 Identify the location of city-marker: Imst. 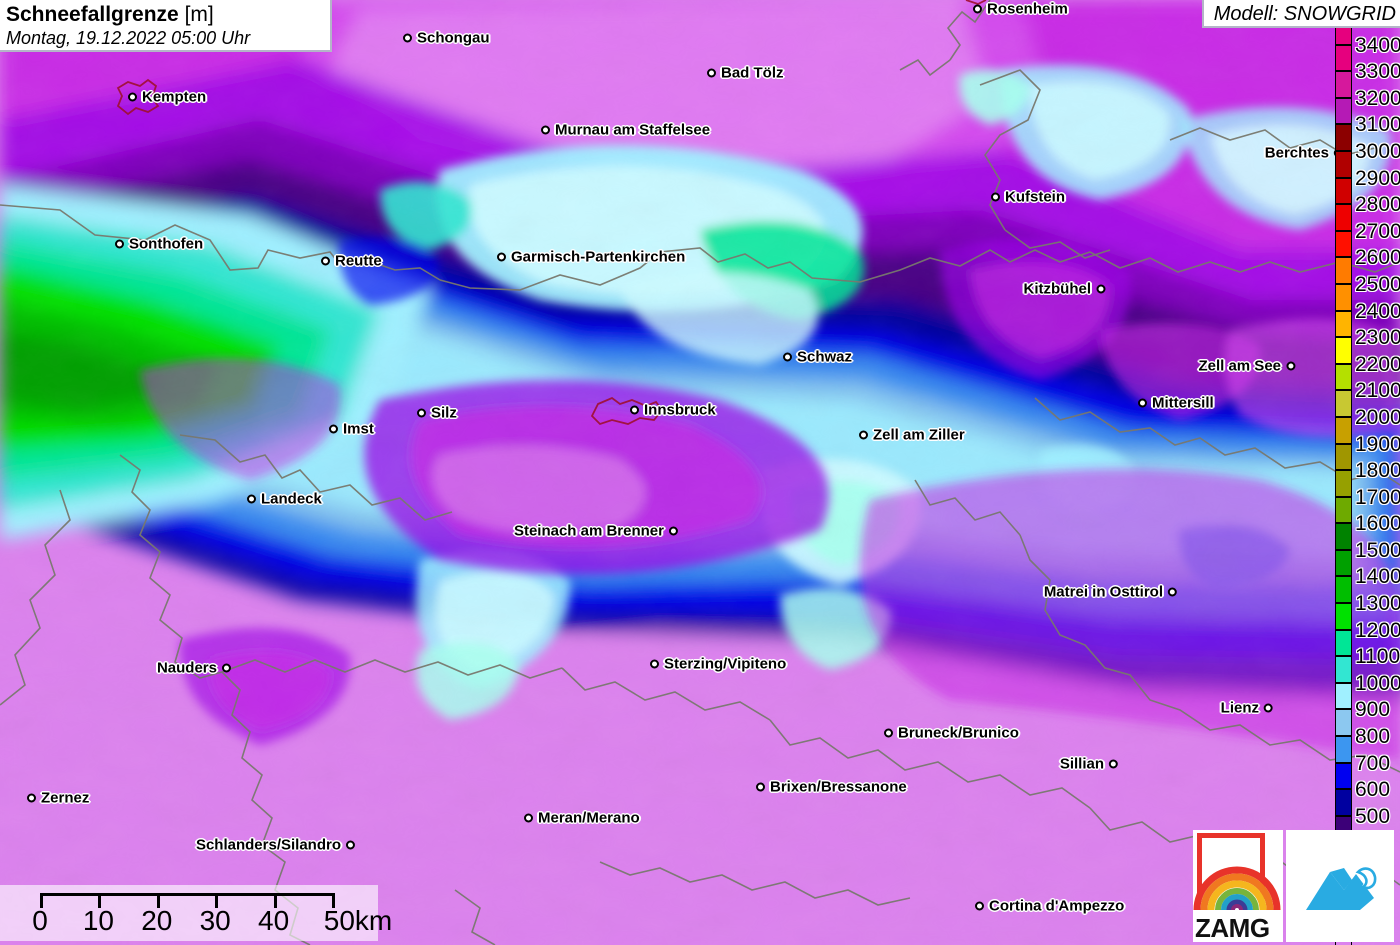
(351, 429).